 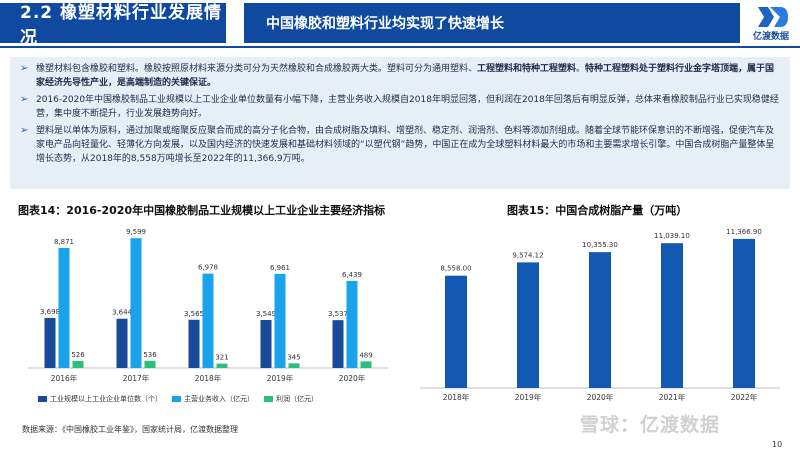 I want to click on chart14-x-tick: 2020年, so click(x=352, y=378).